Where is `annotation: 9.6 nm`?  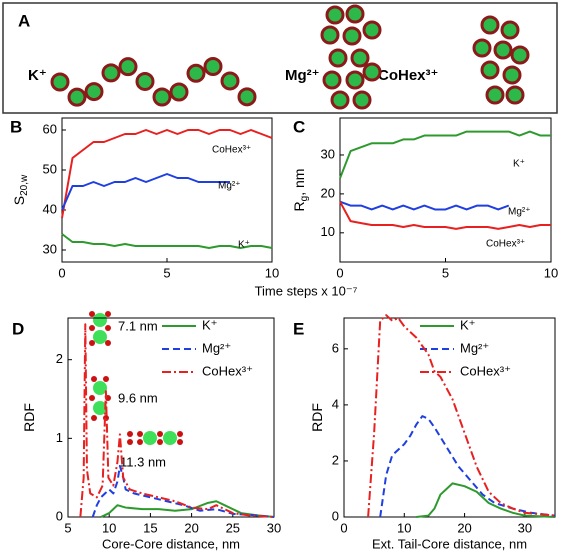 annotation: 9.6 nm is located at coordinates (138, 397).